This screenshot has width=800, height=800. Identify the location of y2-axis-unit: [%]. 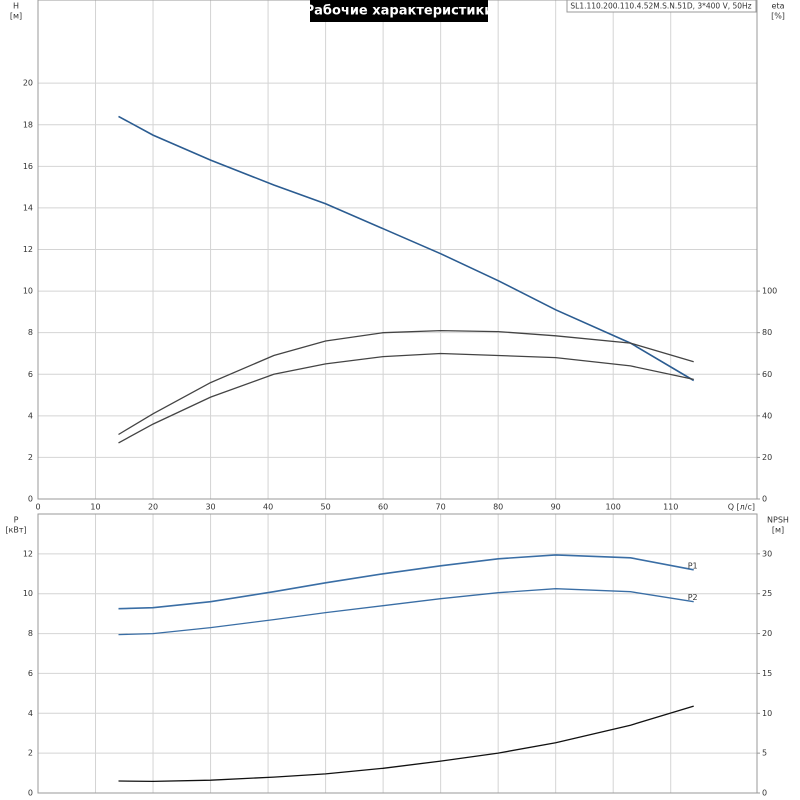
(778, 16).